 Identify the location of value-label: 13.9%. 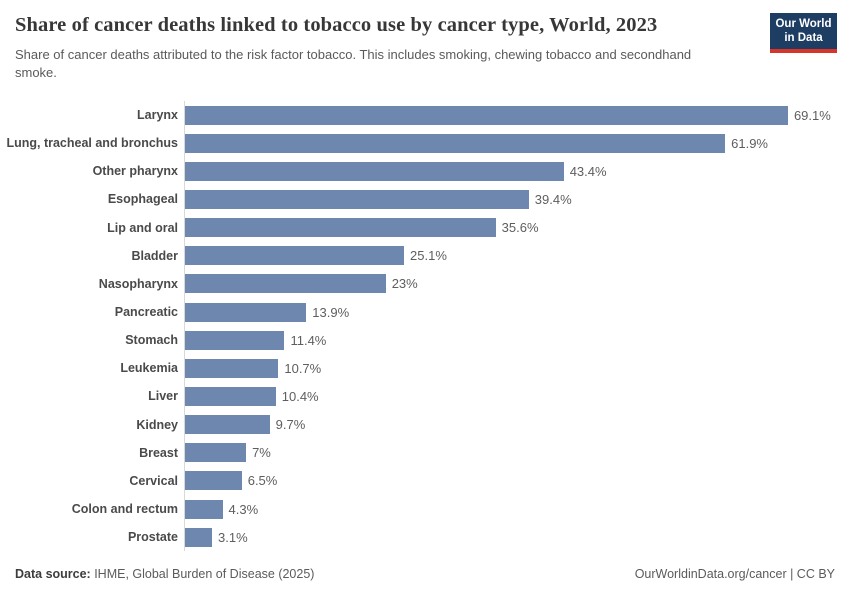
(331, 312).